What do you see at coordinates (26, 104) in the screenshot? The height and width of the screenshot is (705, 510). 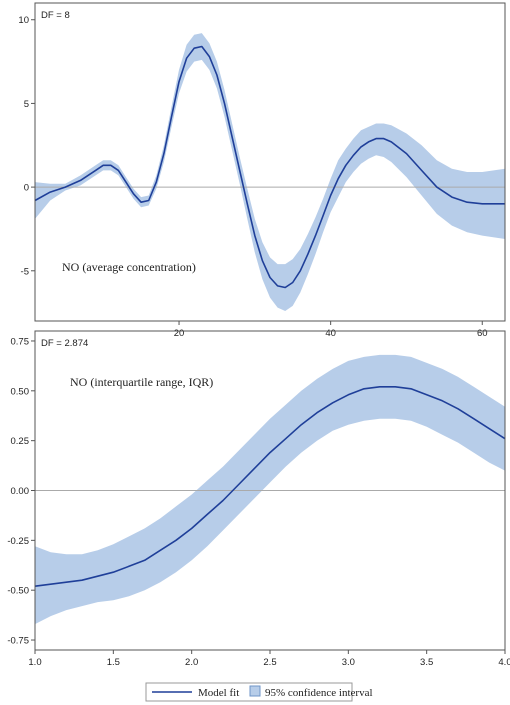 I see `y-tick-label: 5` at bounding box center [26, 104].